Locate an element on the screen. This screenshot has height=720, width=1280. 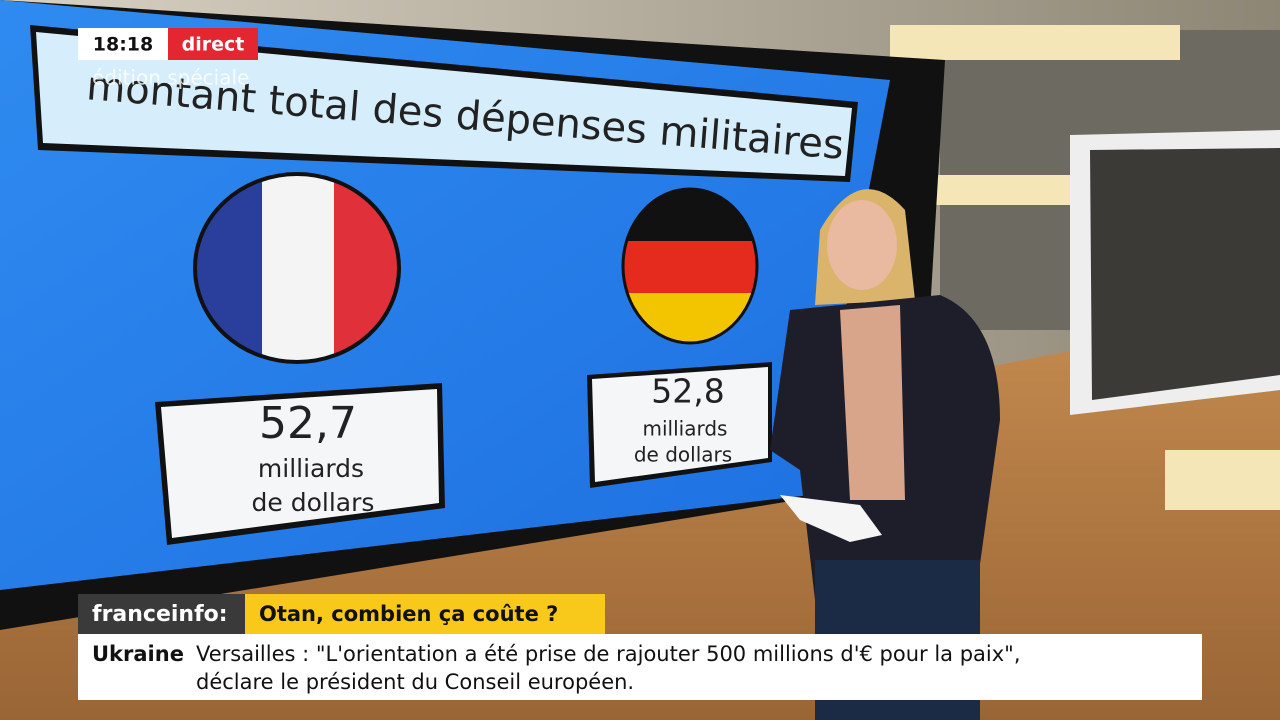
headline: Otan, combien ça coûte ? is located at coordinates (408, 614).